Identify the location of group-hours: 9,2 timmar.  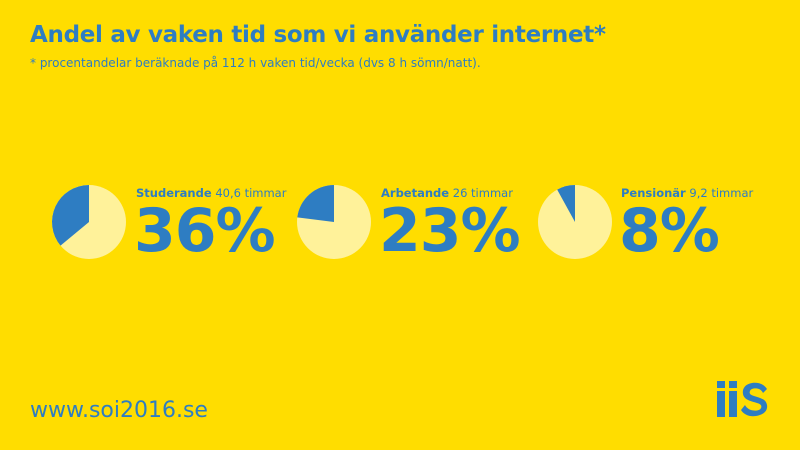
(721, 193).